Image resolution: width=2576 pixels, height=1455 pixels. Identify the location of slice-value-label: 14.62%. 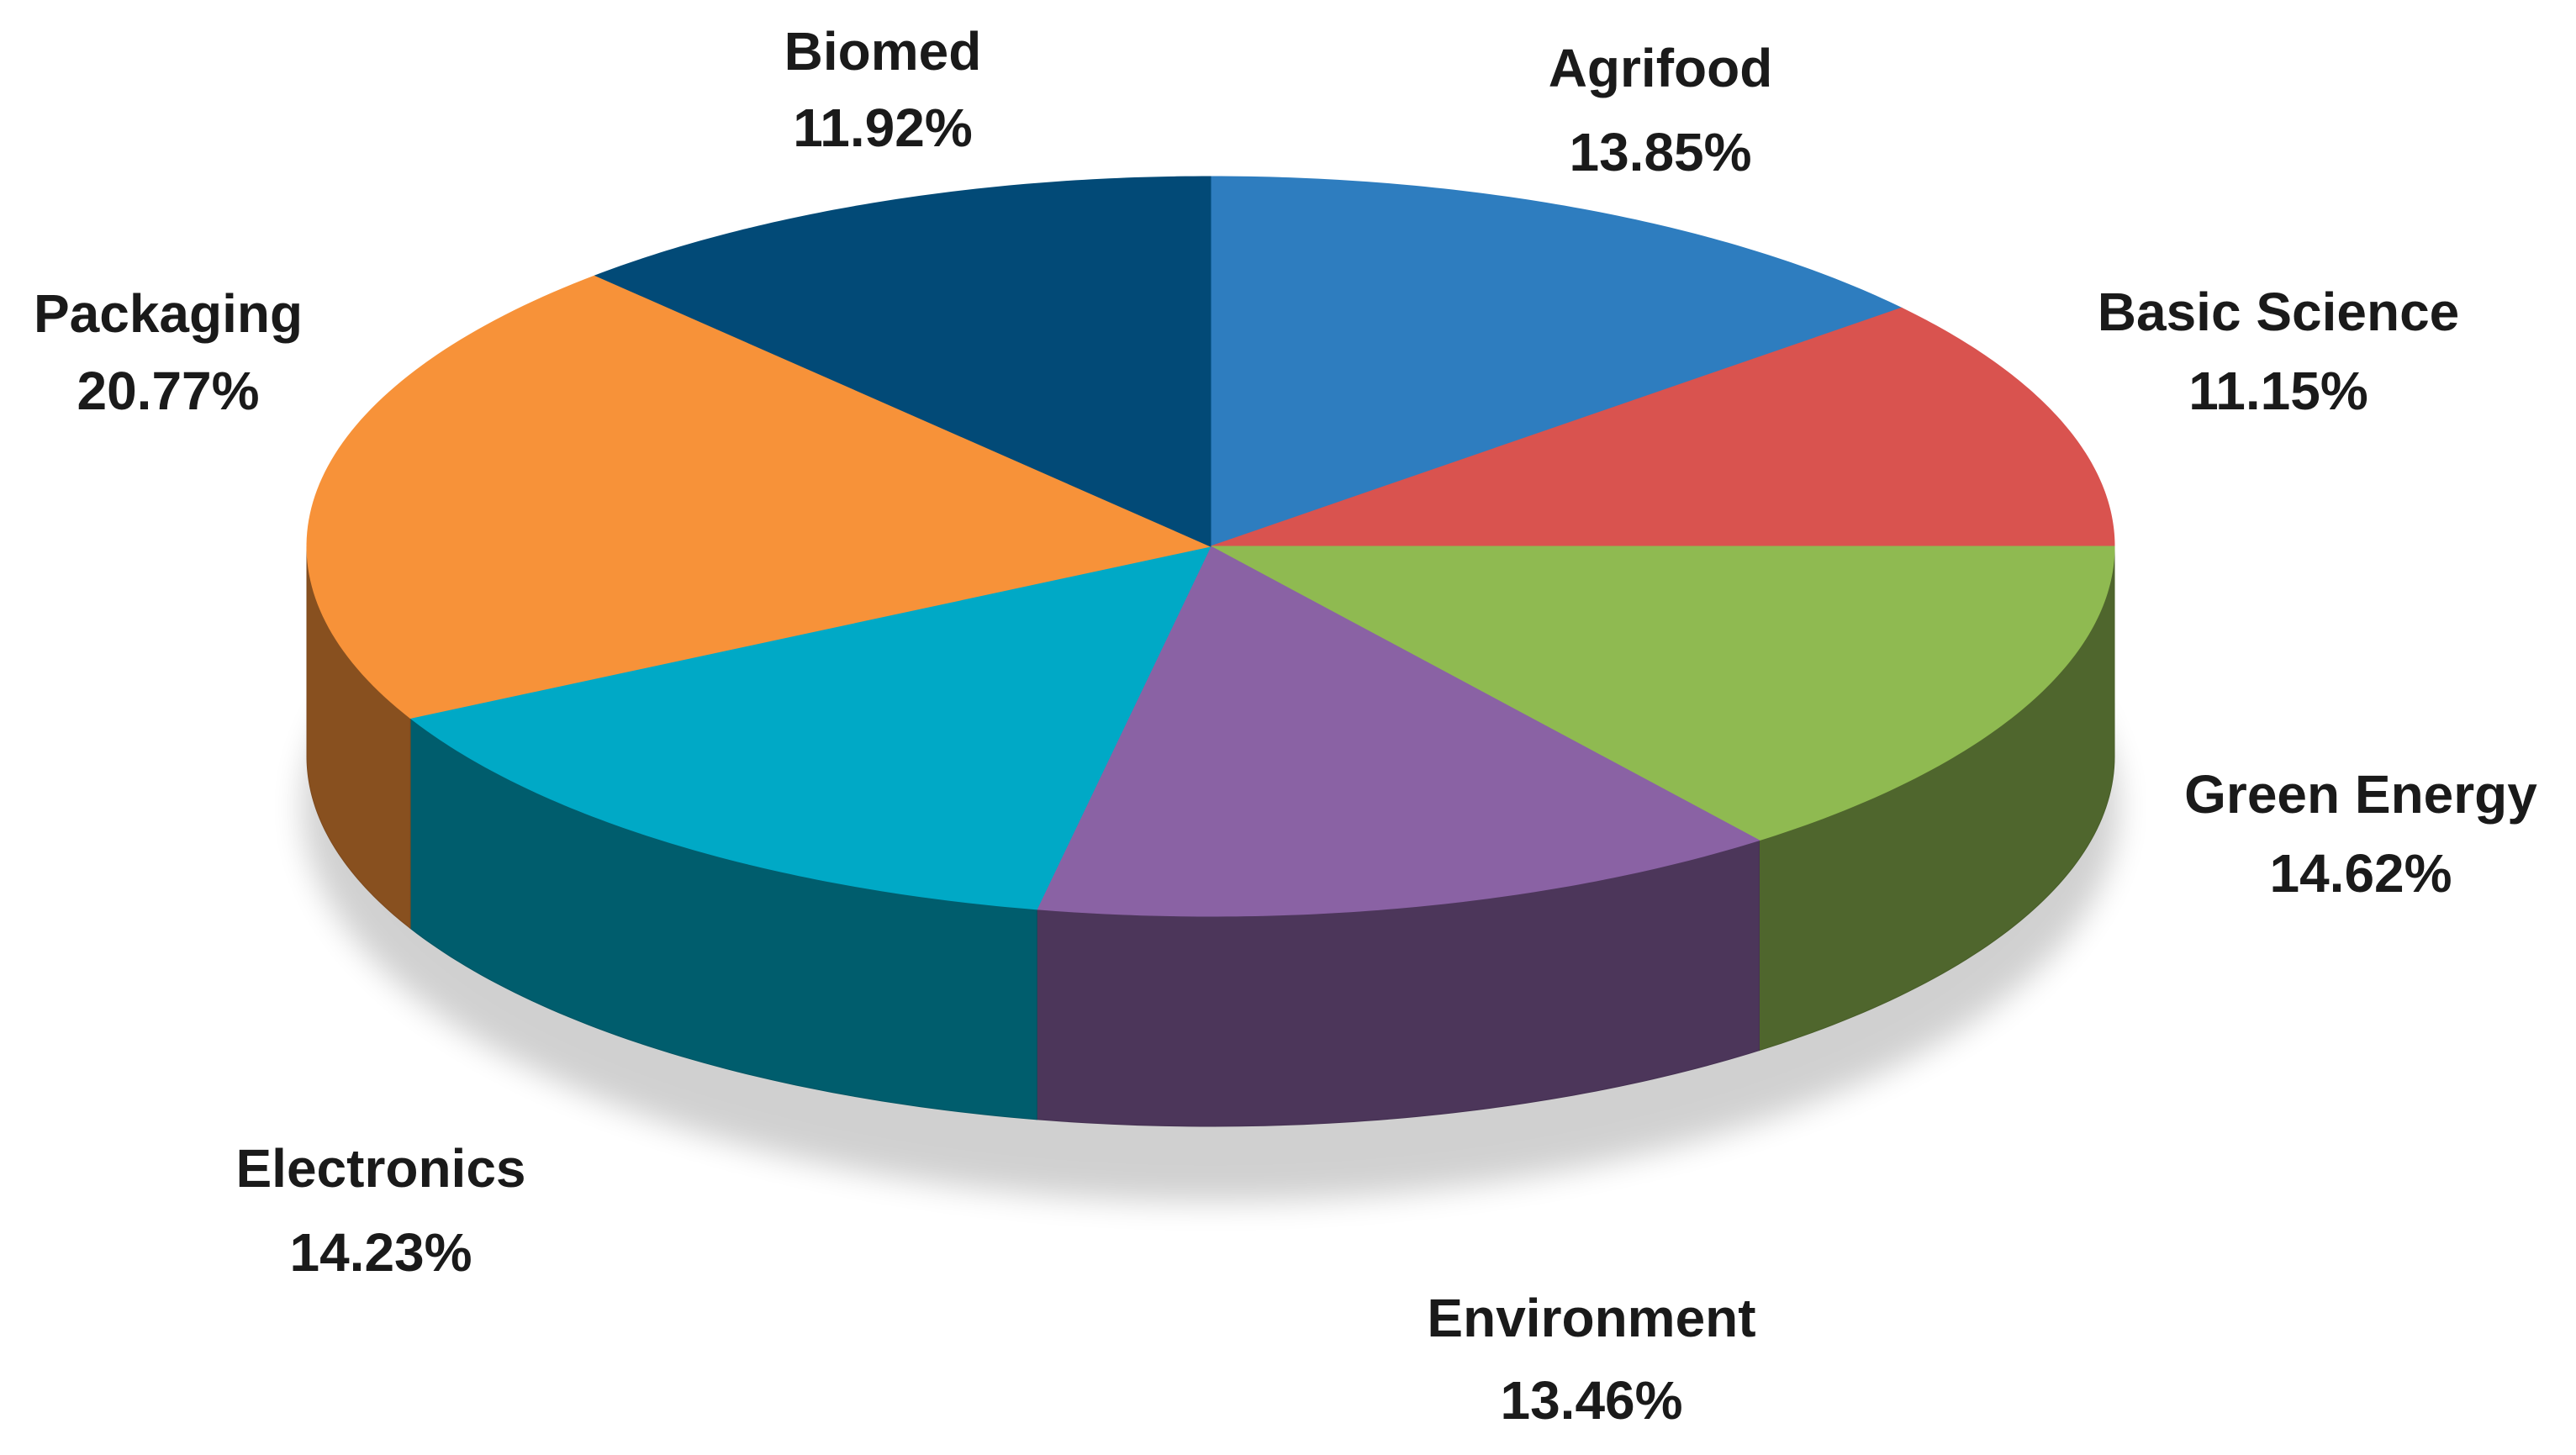
(2360, 873).